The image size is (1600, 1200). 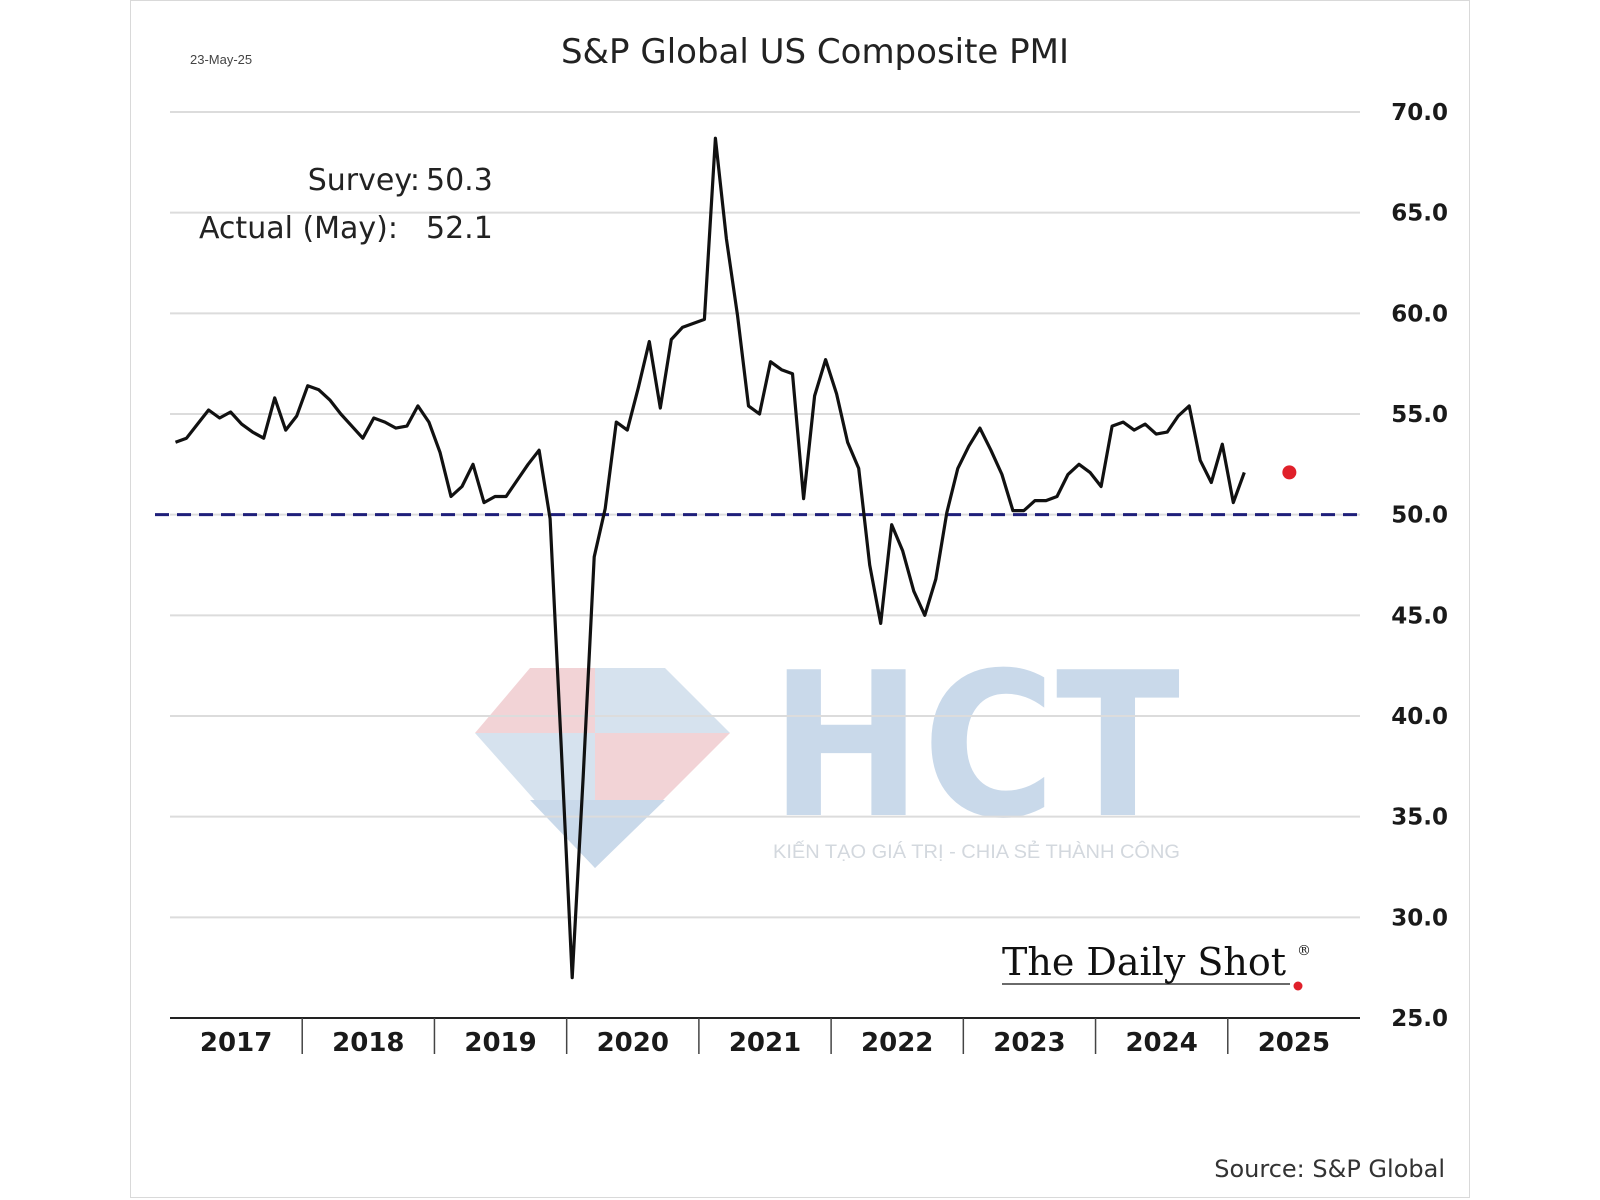 I want to click on brand-dot, so click(x=1298, y=986).